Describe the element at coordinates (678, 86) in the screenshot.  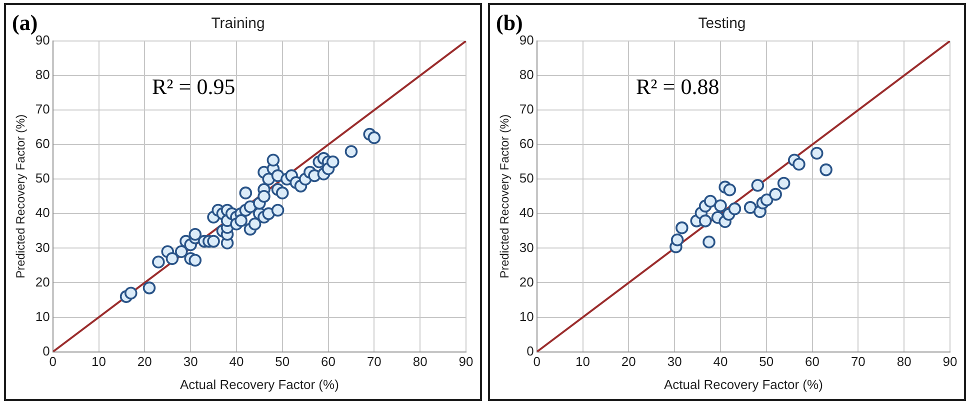
I see `annotation: R² = 0.88` at that location.